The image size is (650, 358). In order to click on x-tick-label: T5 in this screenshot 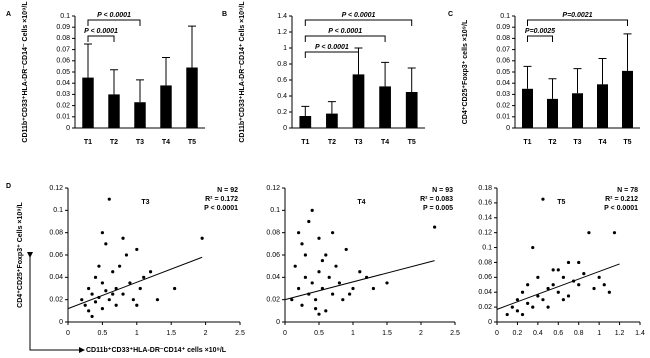, I will do `click(412, 142)`.